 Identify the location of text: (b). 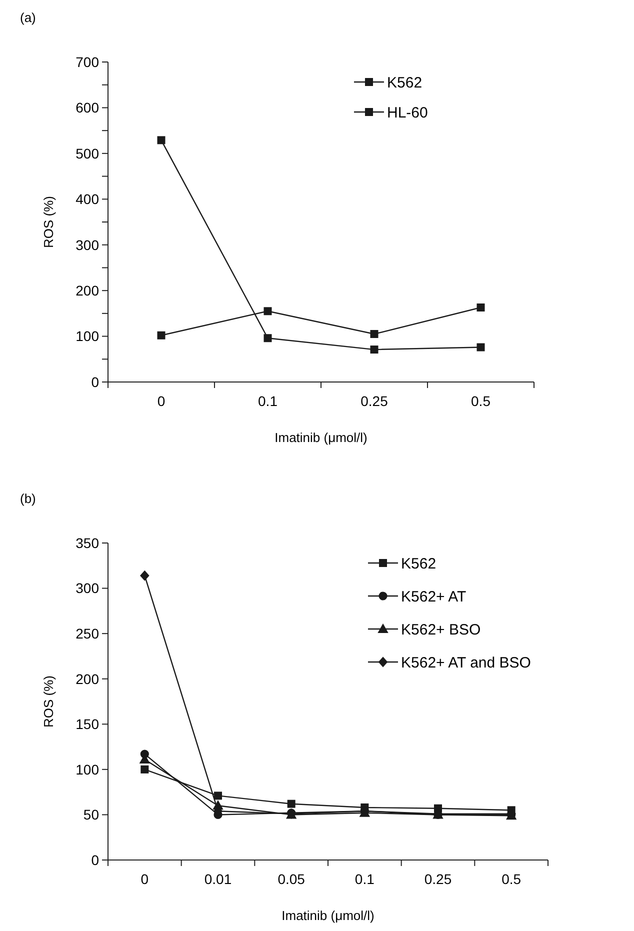
(28, 498).